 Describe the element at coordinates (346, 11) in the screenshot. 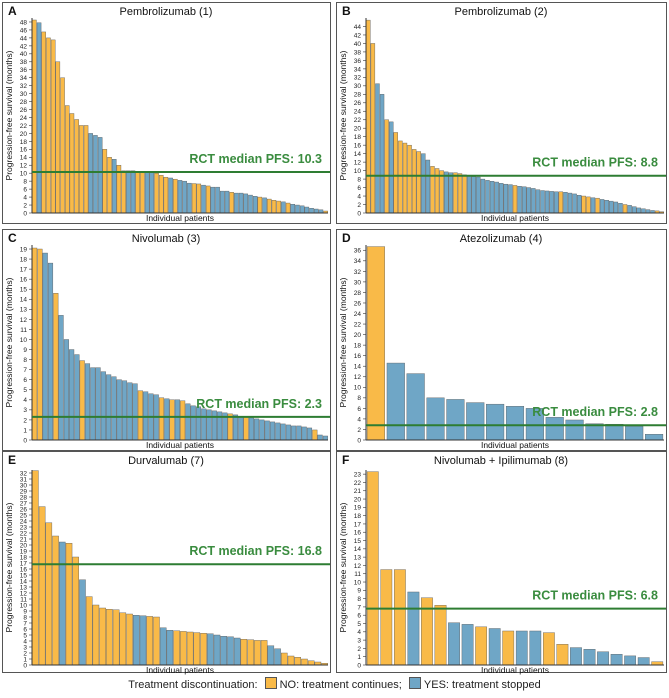

I see `panel-letter: B` at that location.